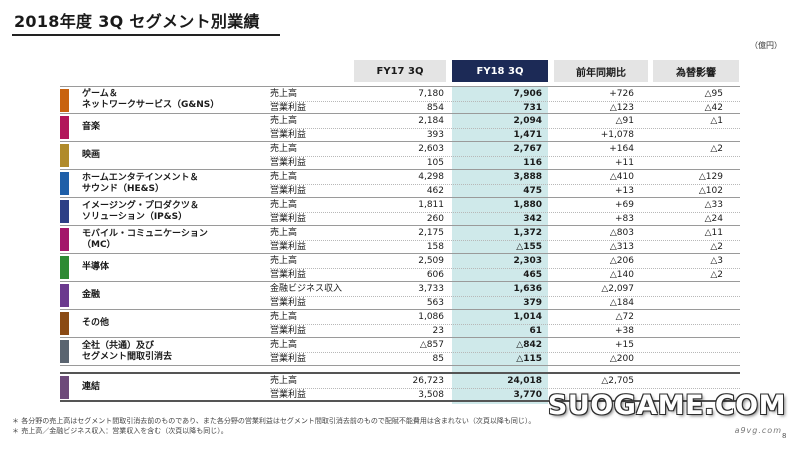 This screenshot has height=449, width=800. I want to click on value-fy17: 2,509, so click(431, 261).